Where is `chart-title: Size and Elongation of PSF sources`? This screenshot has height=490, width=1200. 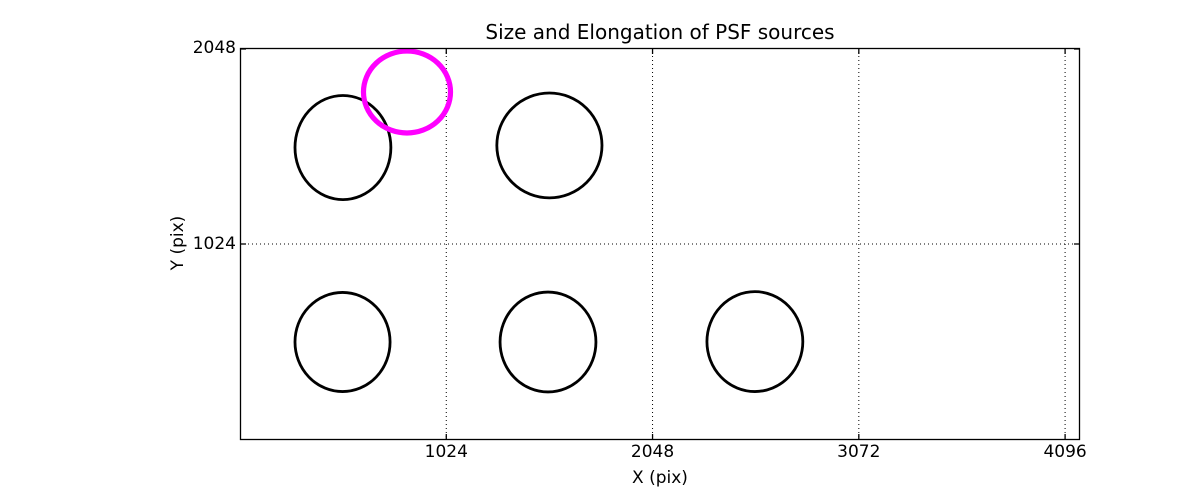
chart-title: Size and Elongation of PSF sources is located at coordinates (660, 32).